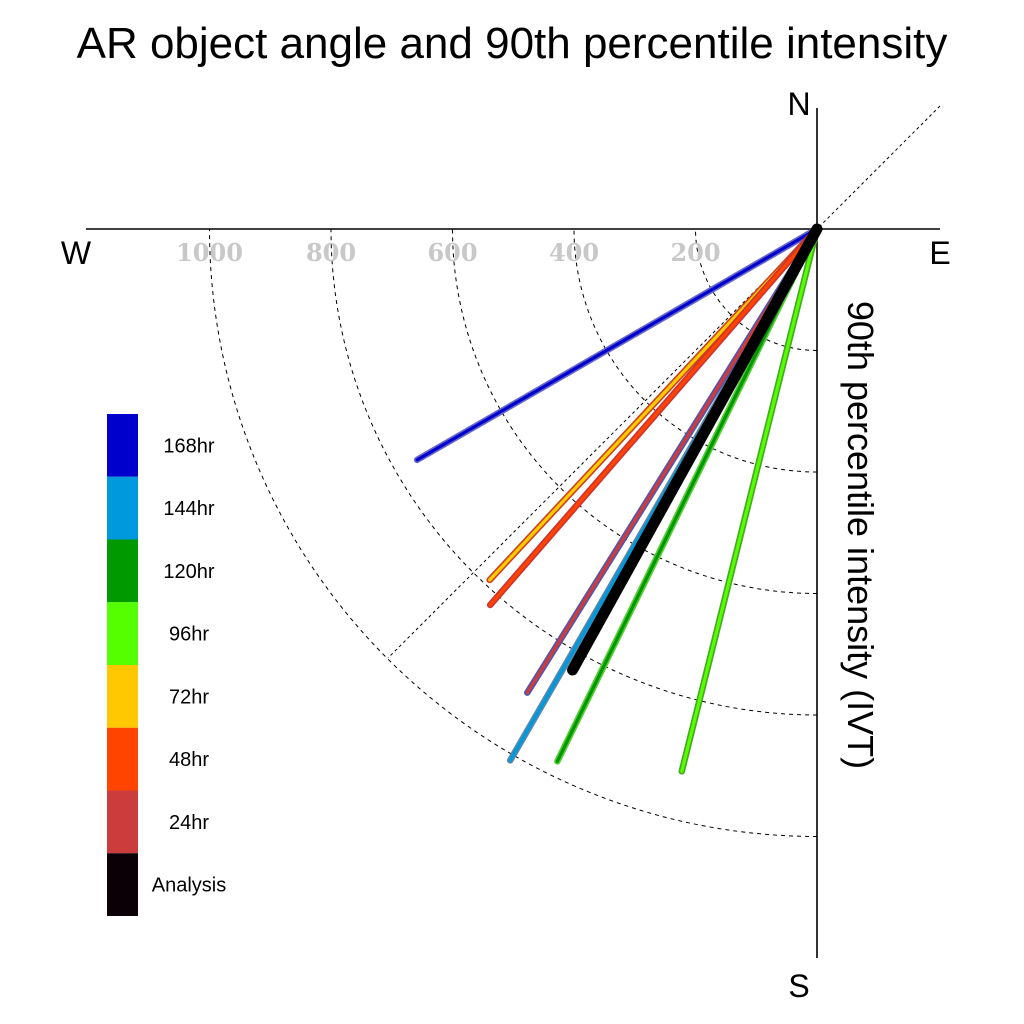 The image size is (1024, 1024). What do you see at coordinates (749, 500) in the screenshot?
I see `vector-96hr` at bounding box center [749, 500].